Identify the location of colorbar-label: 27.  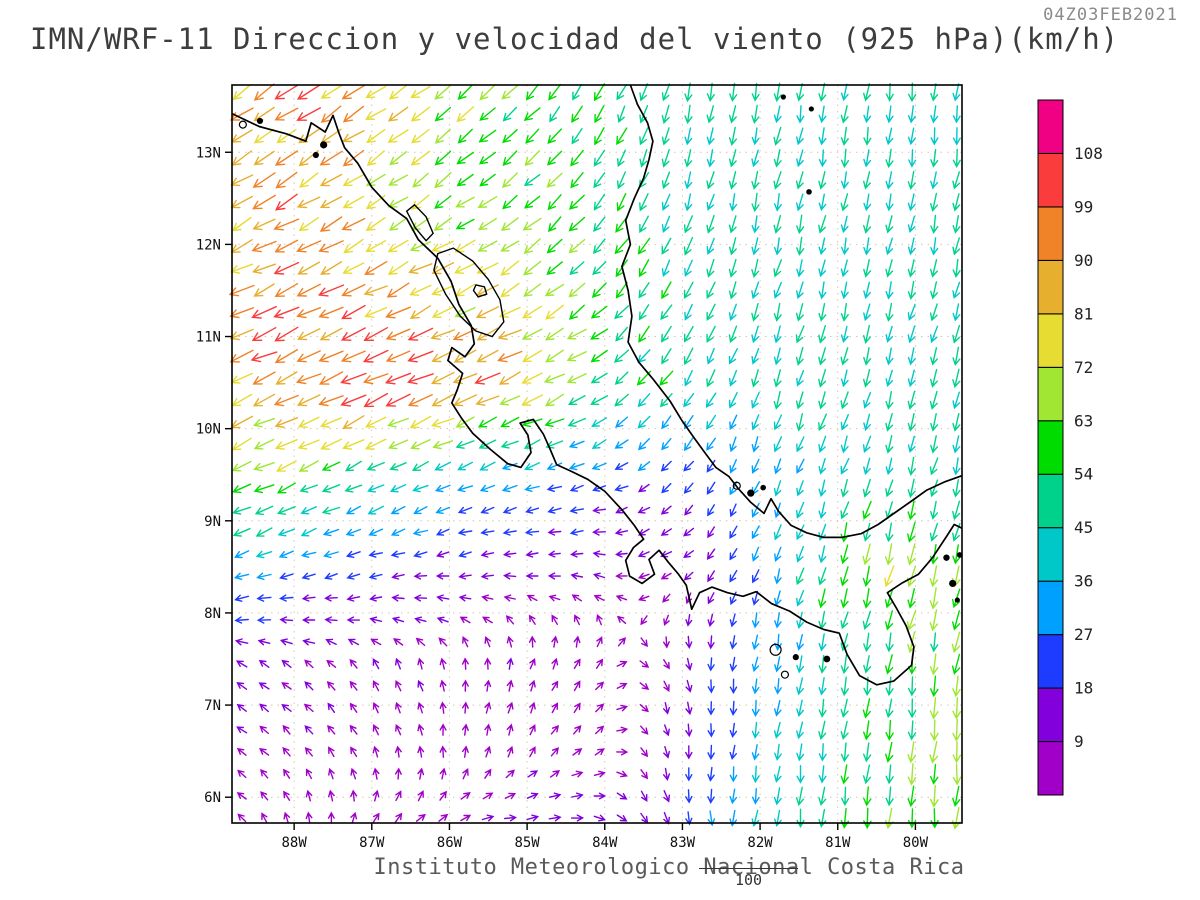
(1083, 634).